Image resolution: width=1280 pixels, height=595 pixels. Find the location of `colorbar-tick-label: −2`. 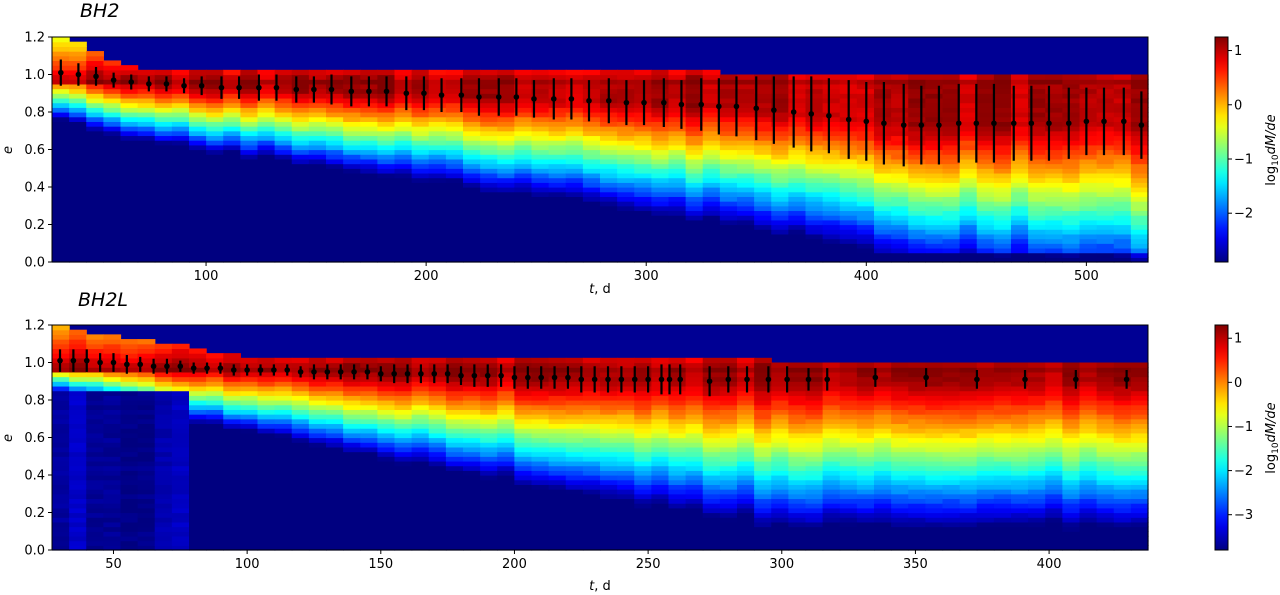

colorbar-tick-label: −2 is located at coordinates (1243, 471).